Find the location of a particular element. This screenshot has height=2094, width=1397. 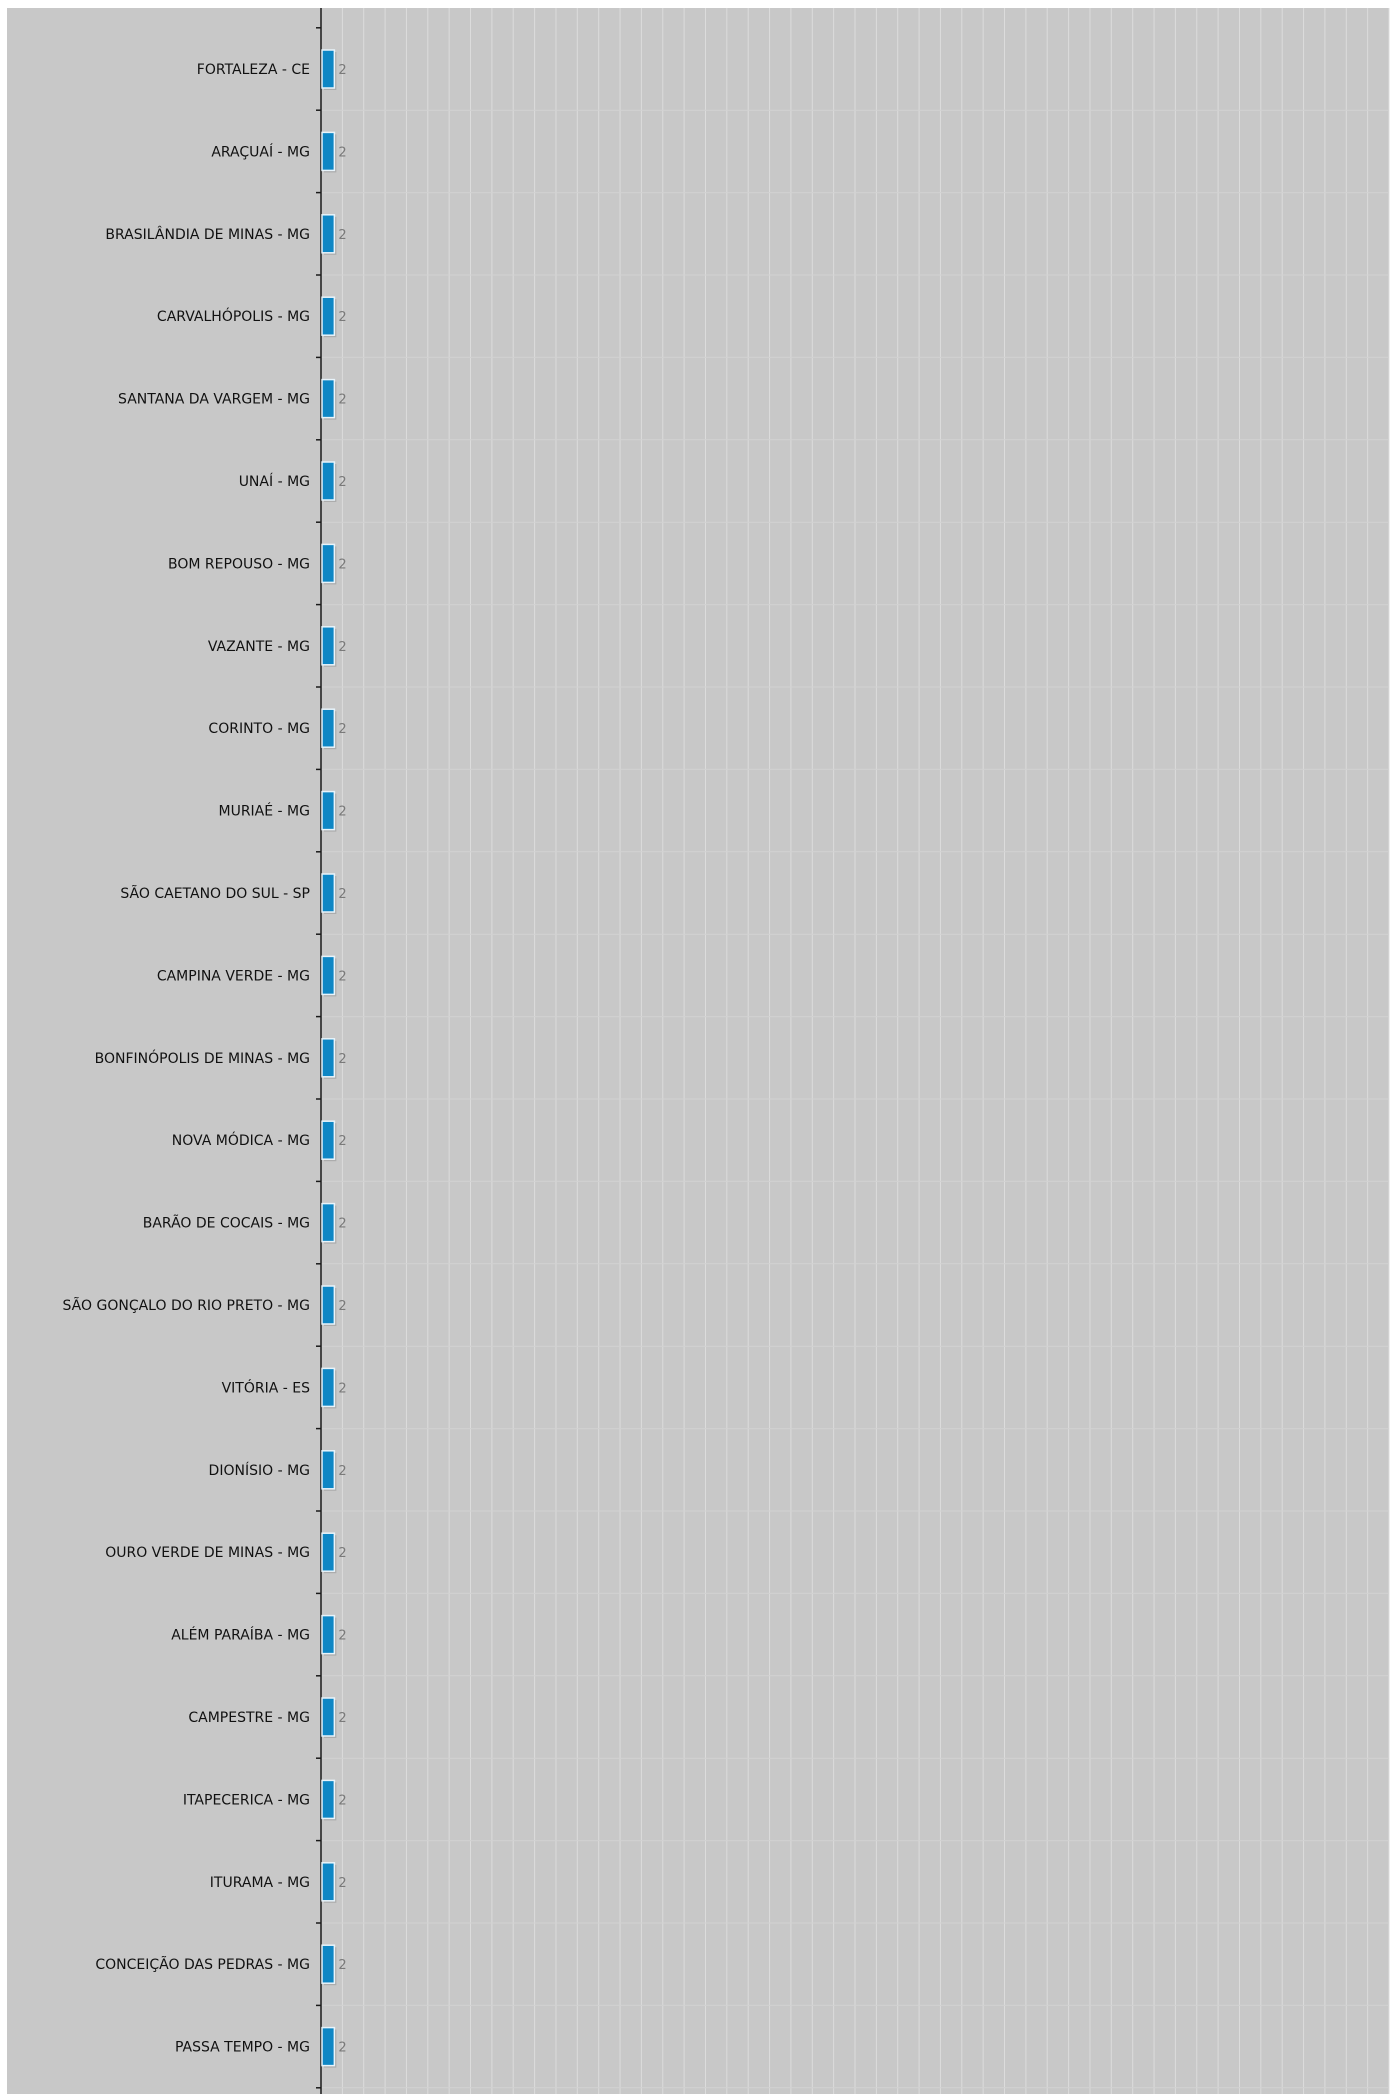

category-label: DIONÍSIO - MG is located at coordinates (259, 1470).